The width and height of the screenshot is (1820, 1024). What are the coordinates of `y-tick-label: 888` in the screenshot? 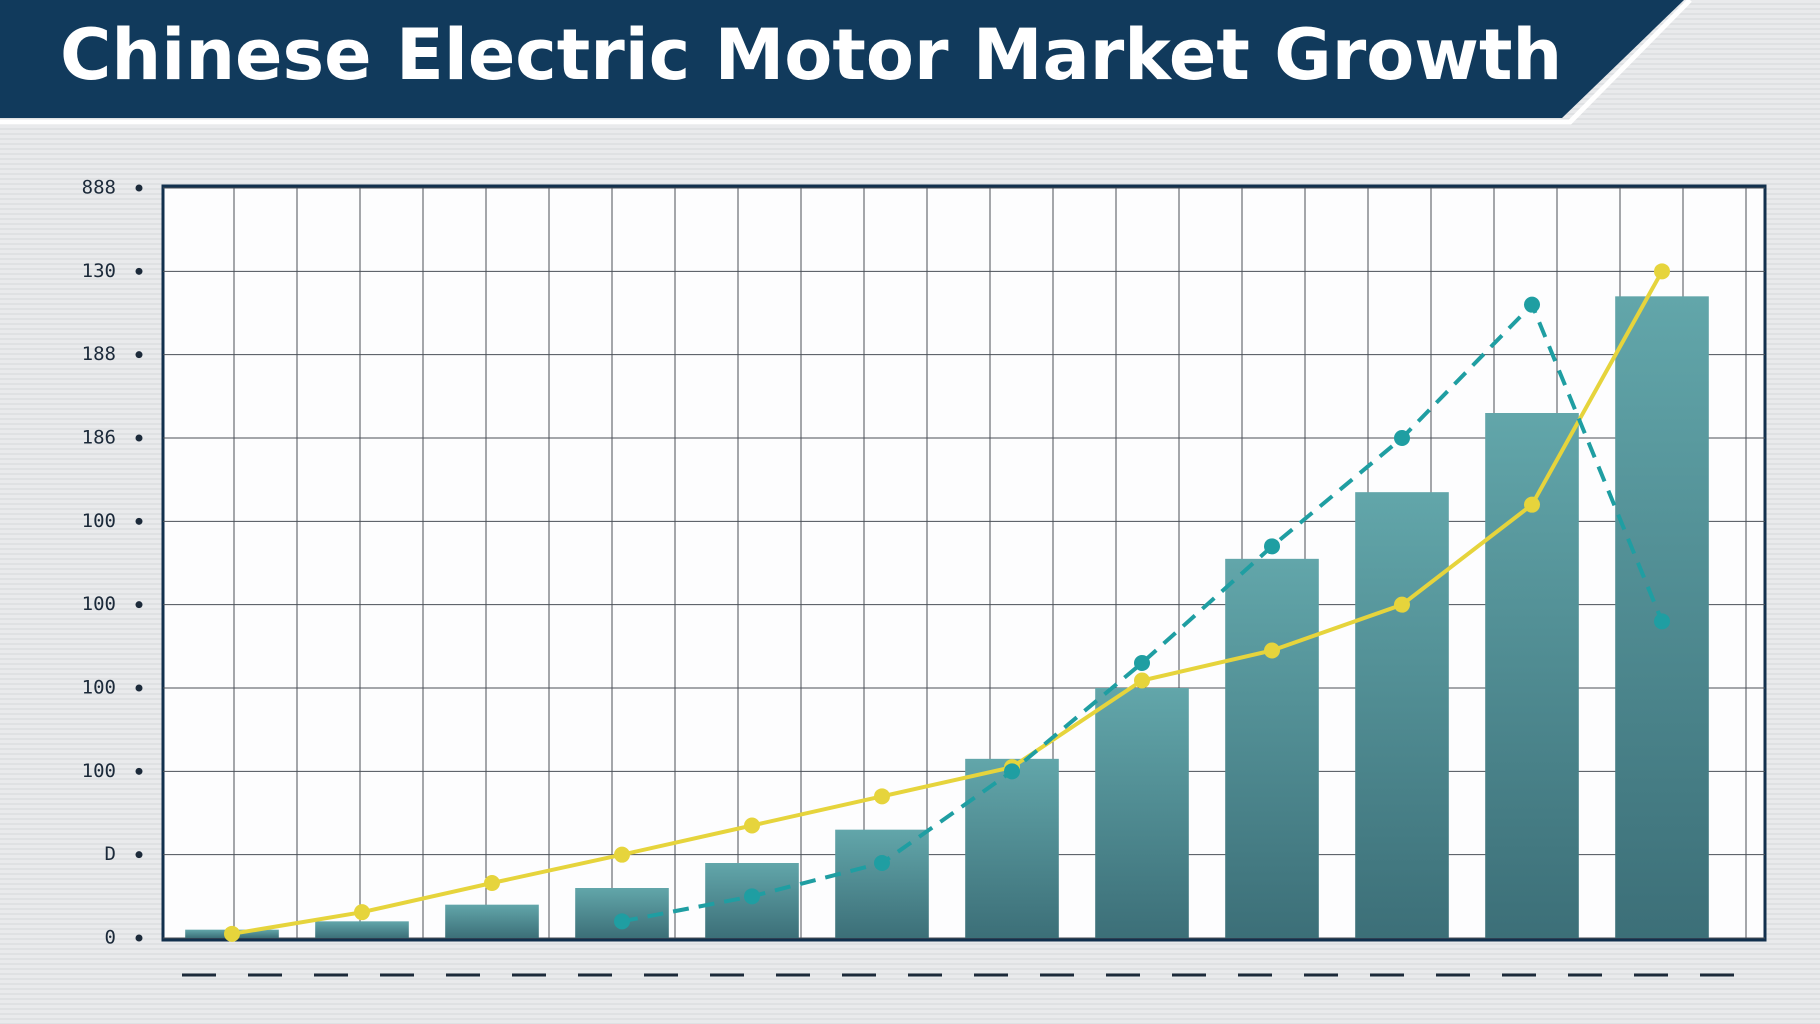 It's located at (99, 188).